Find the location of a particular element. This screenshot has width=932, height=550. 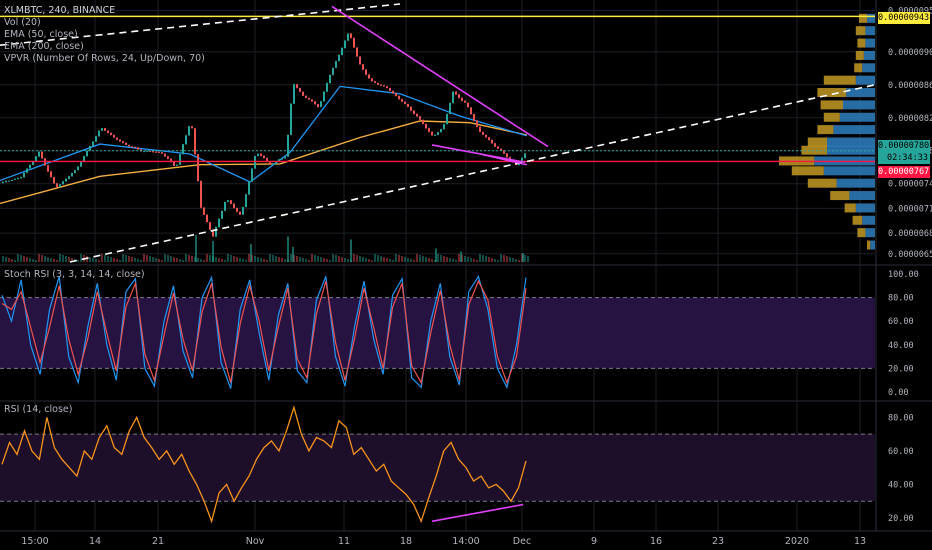

x-tick-label: Nov is located at coordinates (255, 541).